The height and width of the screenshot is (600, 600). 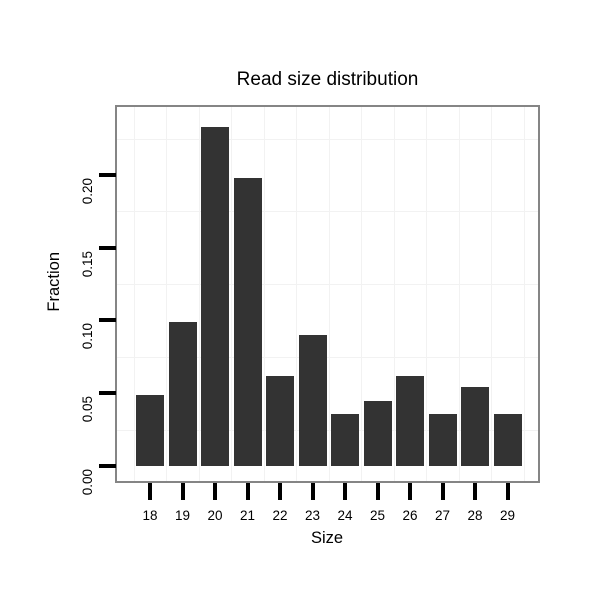 What do you see at coordinates (87, 409) in the screenshot?
I see `y-tick-label: 0.05` at bounding box center [87, 409].